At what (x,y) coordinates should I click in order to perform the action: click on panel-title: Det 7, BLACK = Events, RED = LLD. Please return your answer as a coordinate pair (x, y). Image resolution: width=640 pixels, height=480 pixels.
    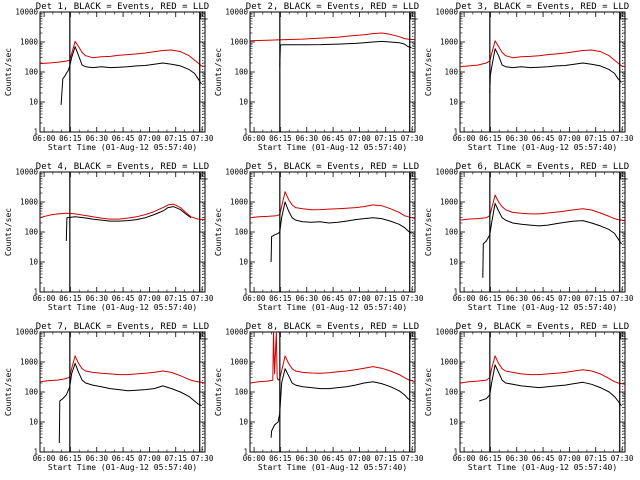
    Looking at the image, I should click on (122, 327).